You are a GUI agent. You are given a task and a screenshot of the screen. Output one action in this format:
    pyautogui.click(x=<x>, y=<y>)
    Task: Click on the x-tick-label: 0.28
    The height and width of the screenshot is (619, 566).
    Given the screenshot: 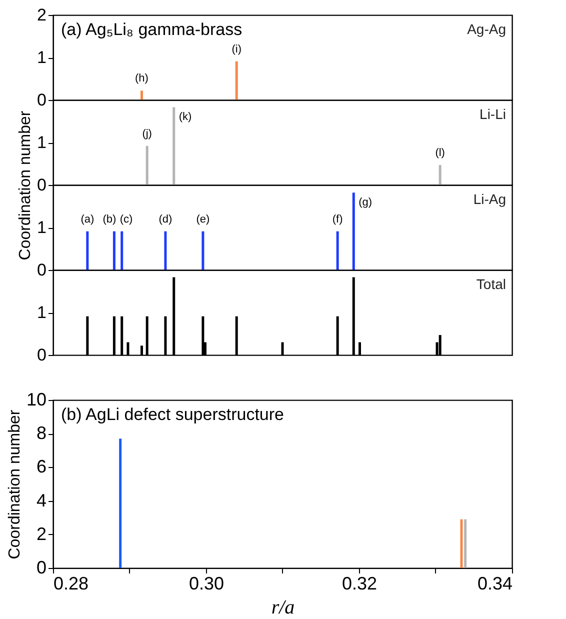 What is the action you would take?
    pyautogui.click(x=71, y=584)
    